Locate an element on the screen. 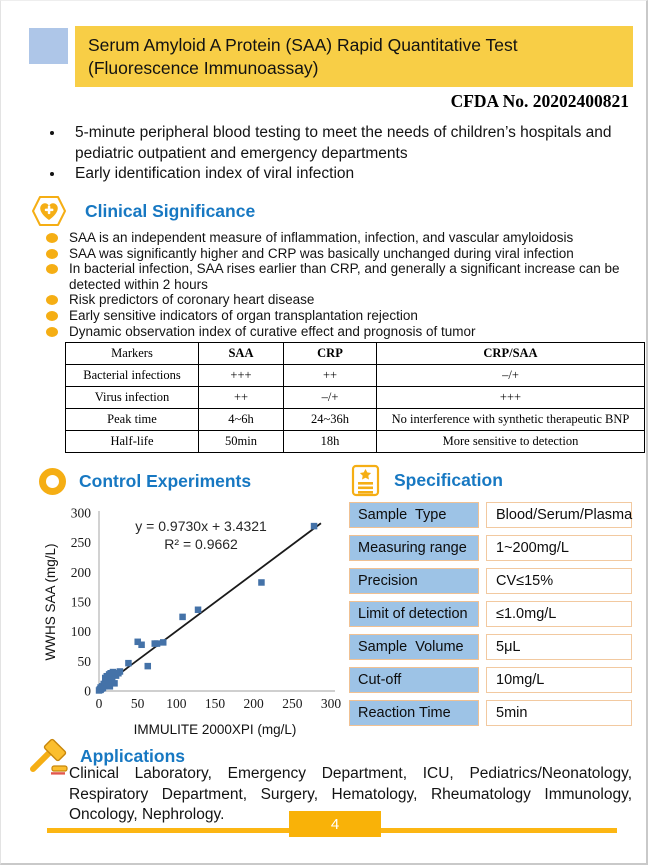  table-cell: 4~6h is located at coordinates (241, 419).